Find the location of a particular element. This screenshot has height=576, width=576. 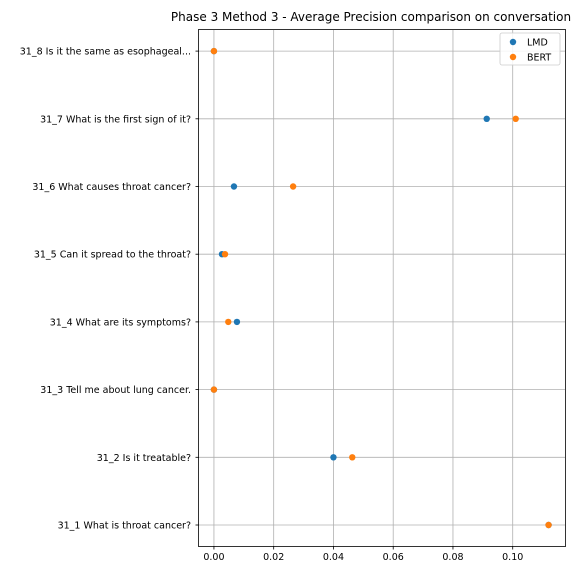

category-label: 31_3 Tell me about lung cancer. is located at coordinates (115, 390).